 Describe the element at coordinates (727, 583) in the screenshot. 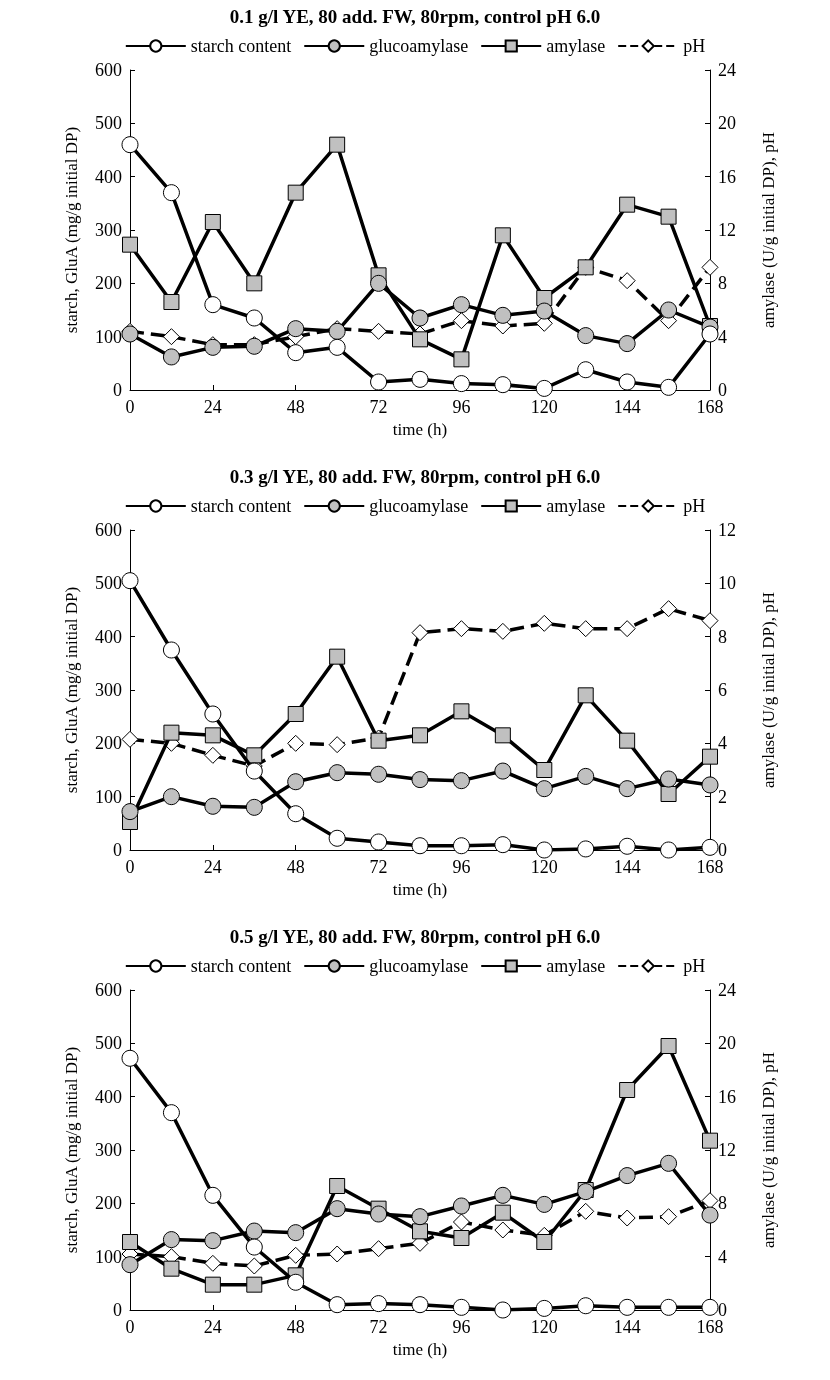

I see `y2-tick-label: 10` at that location.